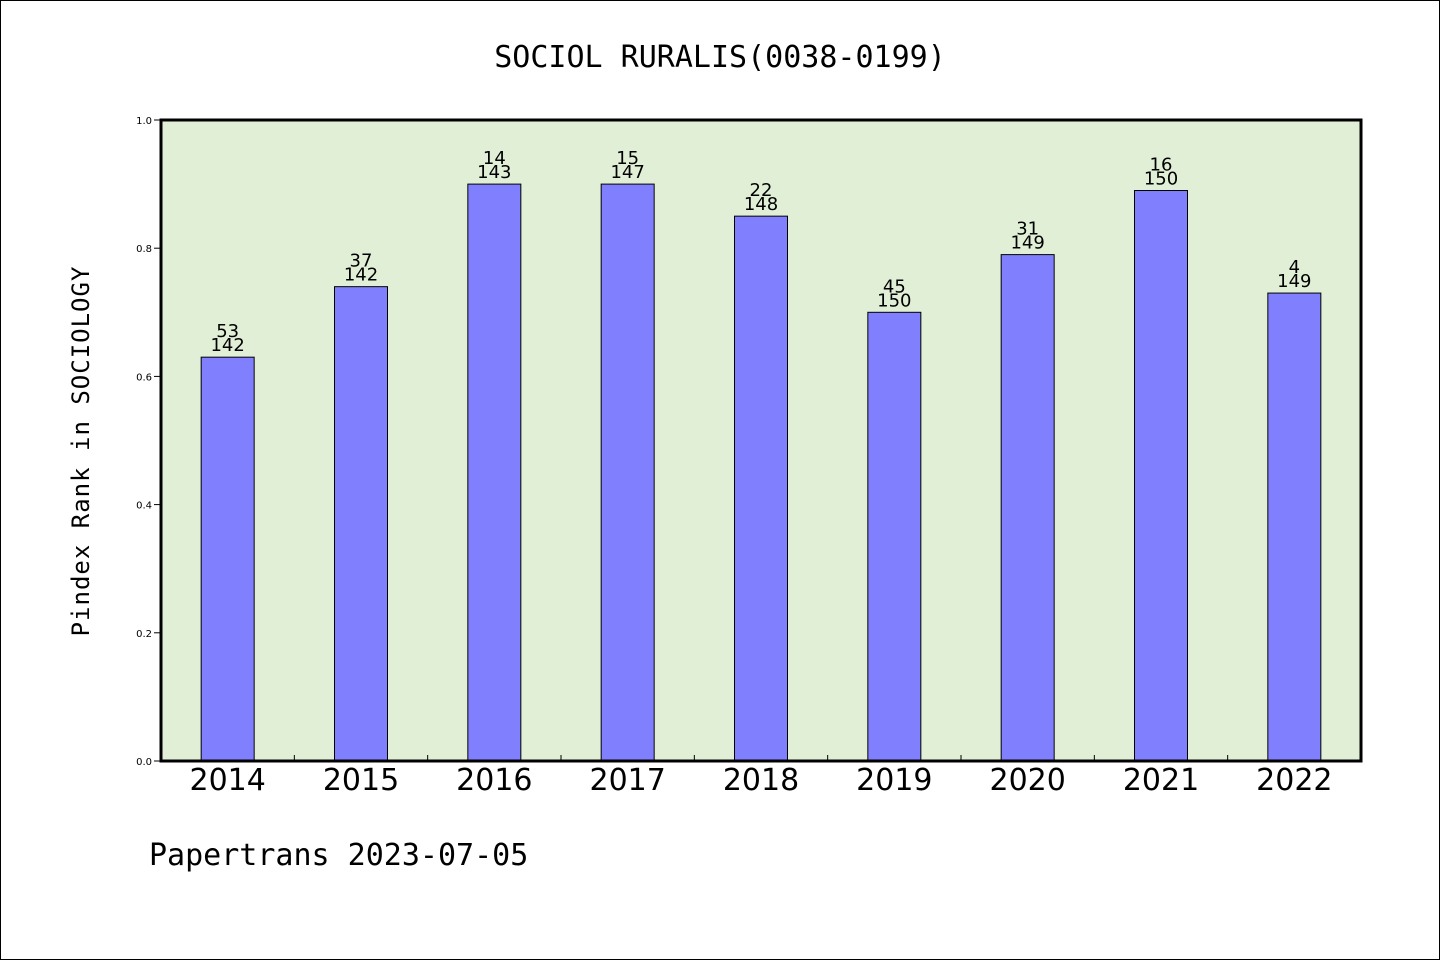  Describe the element at coordinates (144, 121) in the screenshot. I see `y-tick-label: 1.0` at that location.